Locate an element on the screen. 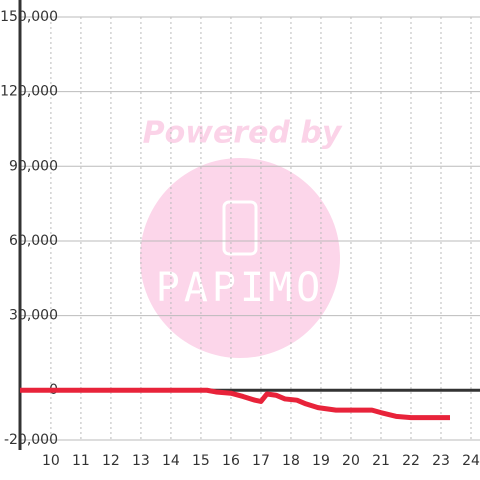 The image size is (480, 480). watermark-text: Powered by is located at coordinates (243, 133).